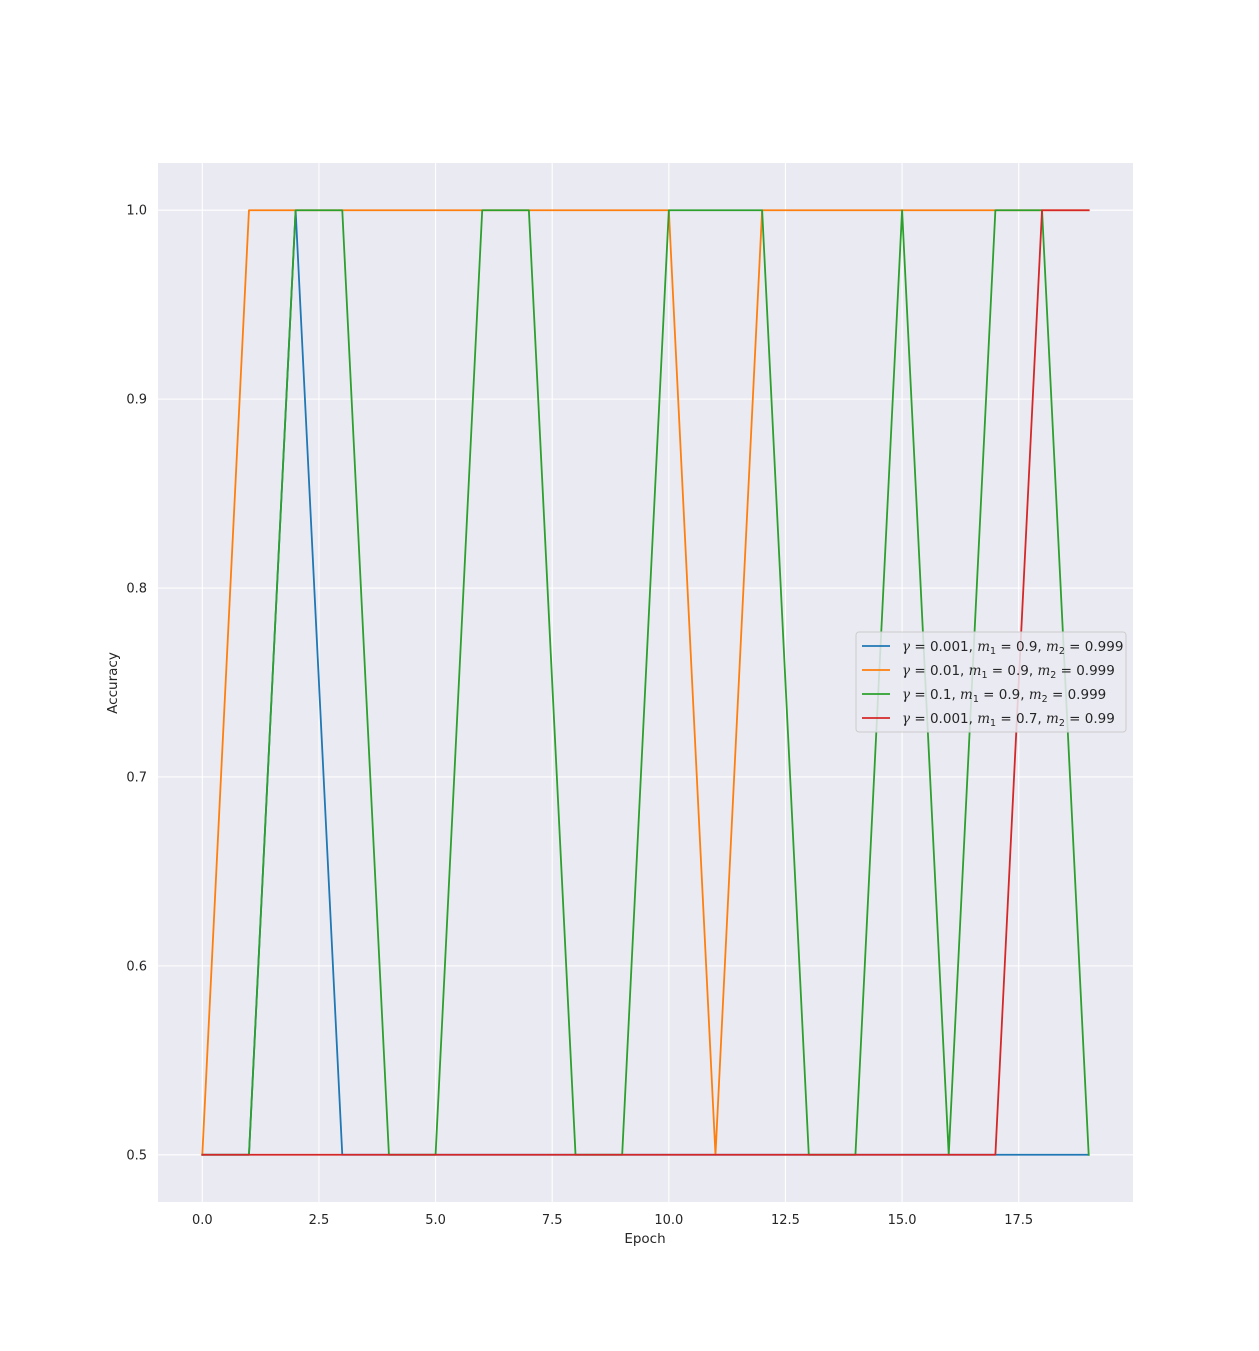 Image resolution: width=1259 pixels, height=1351 pixels. Describe the element at coordinates (785, 1220) in the screenshot. I see `x-tick-label: 12.5` at that location.